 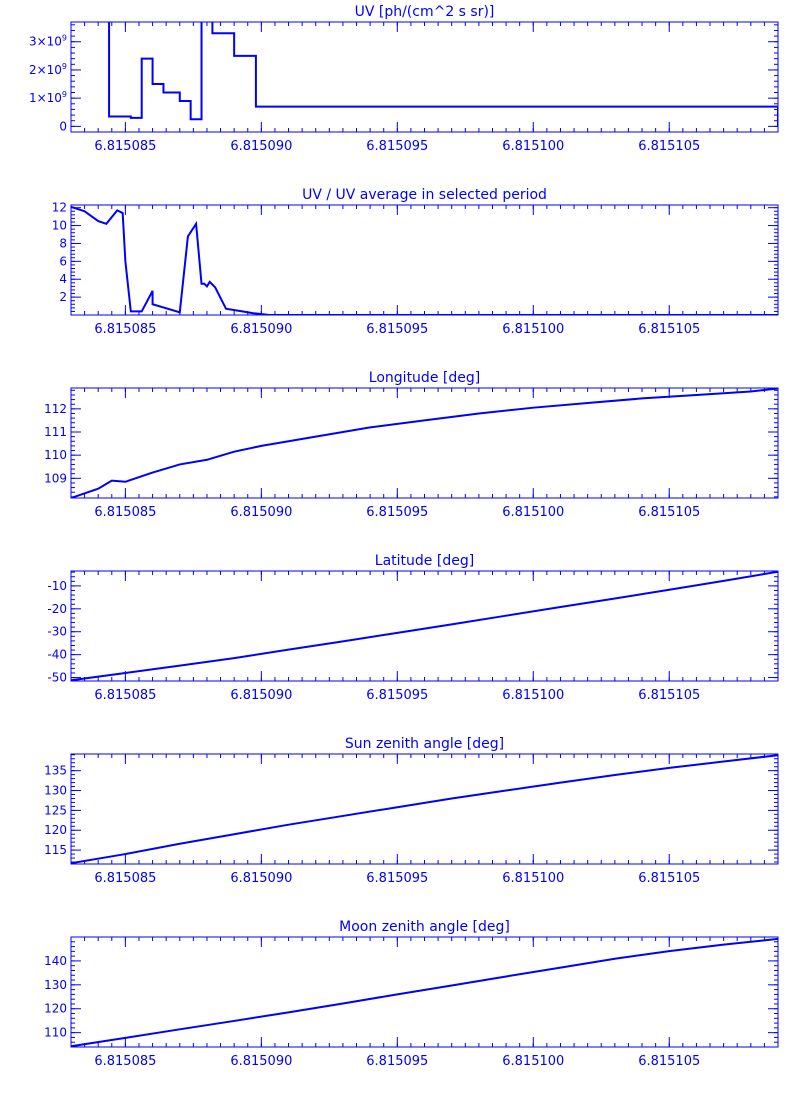 I want to click on y-tick-label: 135, so click(x=55, y=771).